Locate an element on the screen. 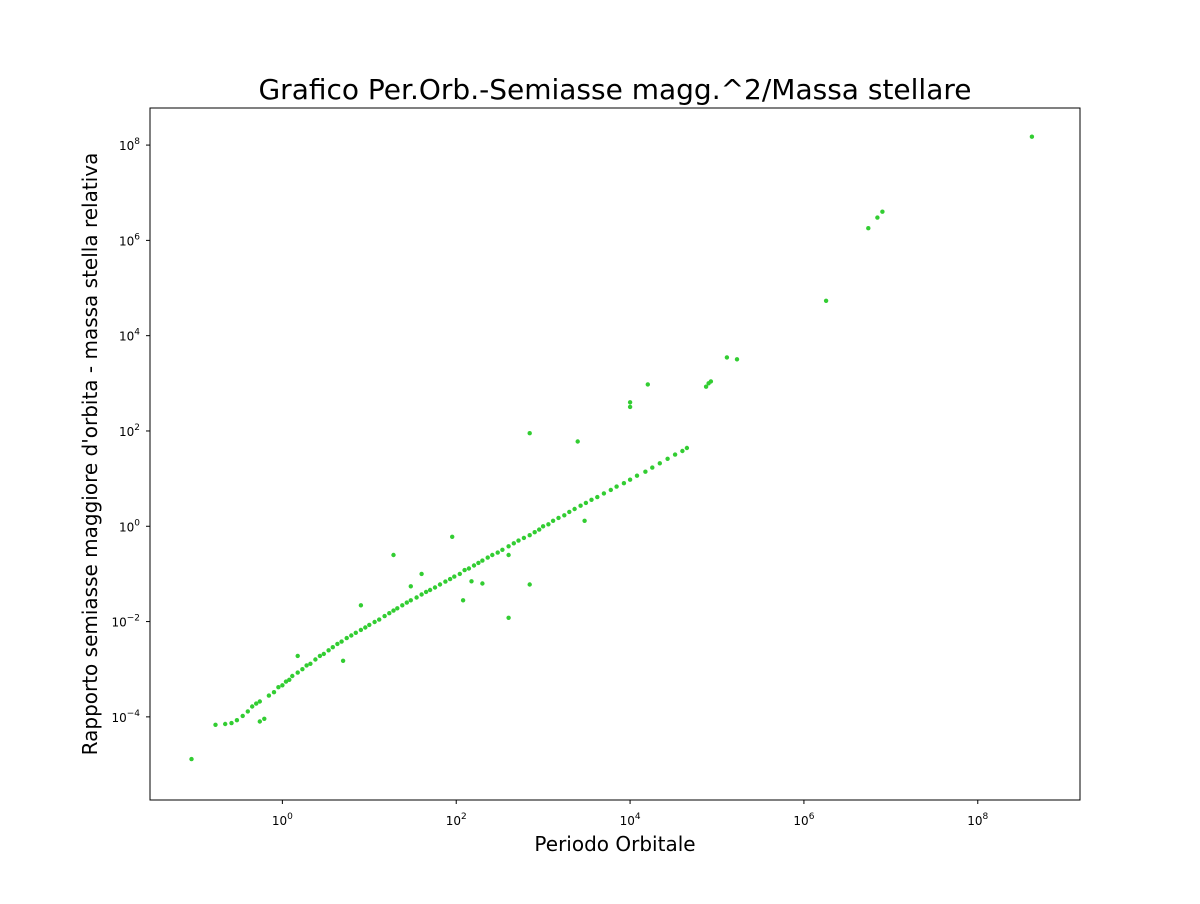  tick-label: 10⁶ is located at coordinates (803, 820).